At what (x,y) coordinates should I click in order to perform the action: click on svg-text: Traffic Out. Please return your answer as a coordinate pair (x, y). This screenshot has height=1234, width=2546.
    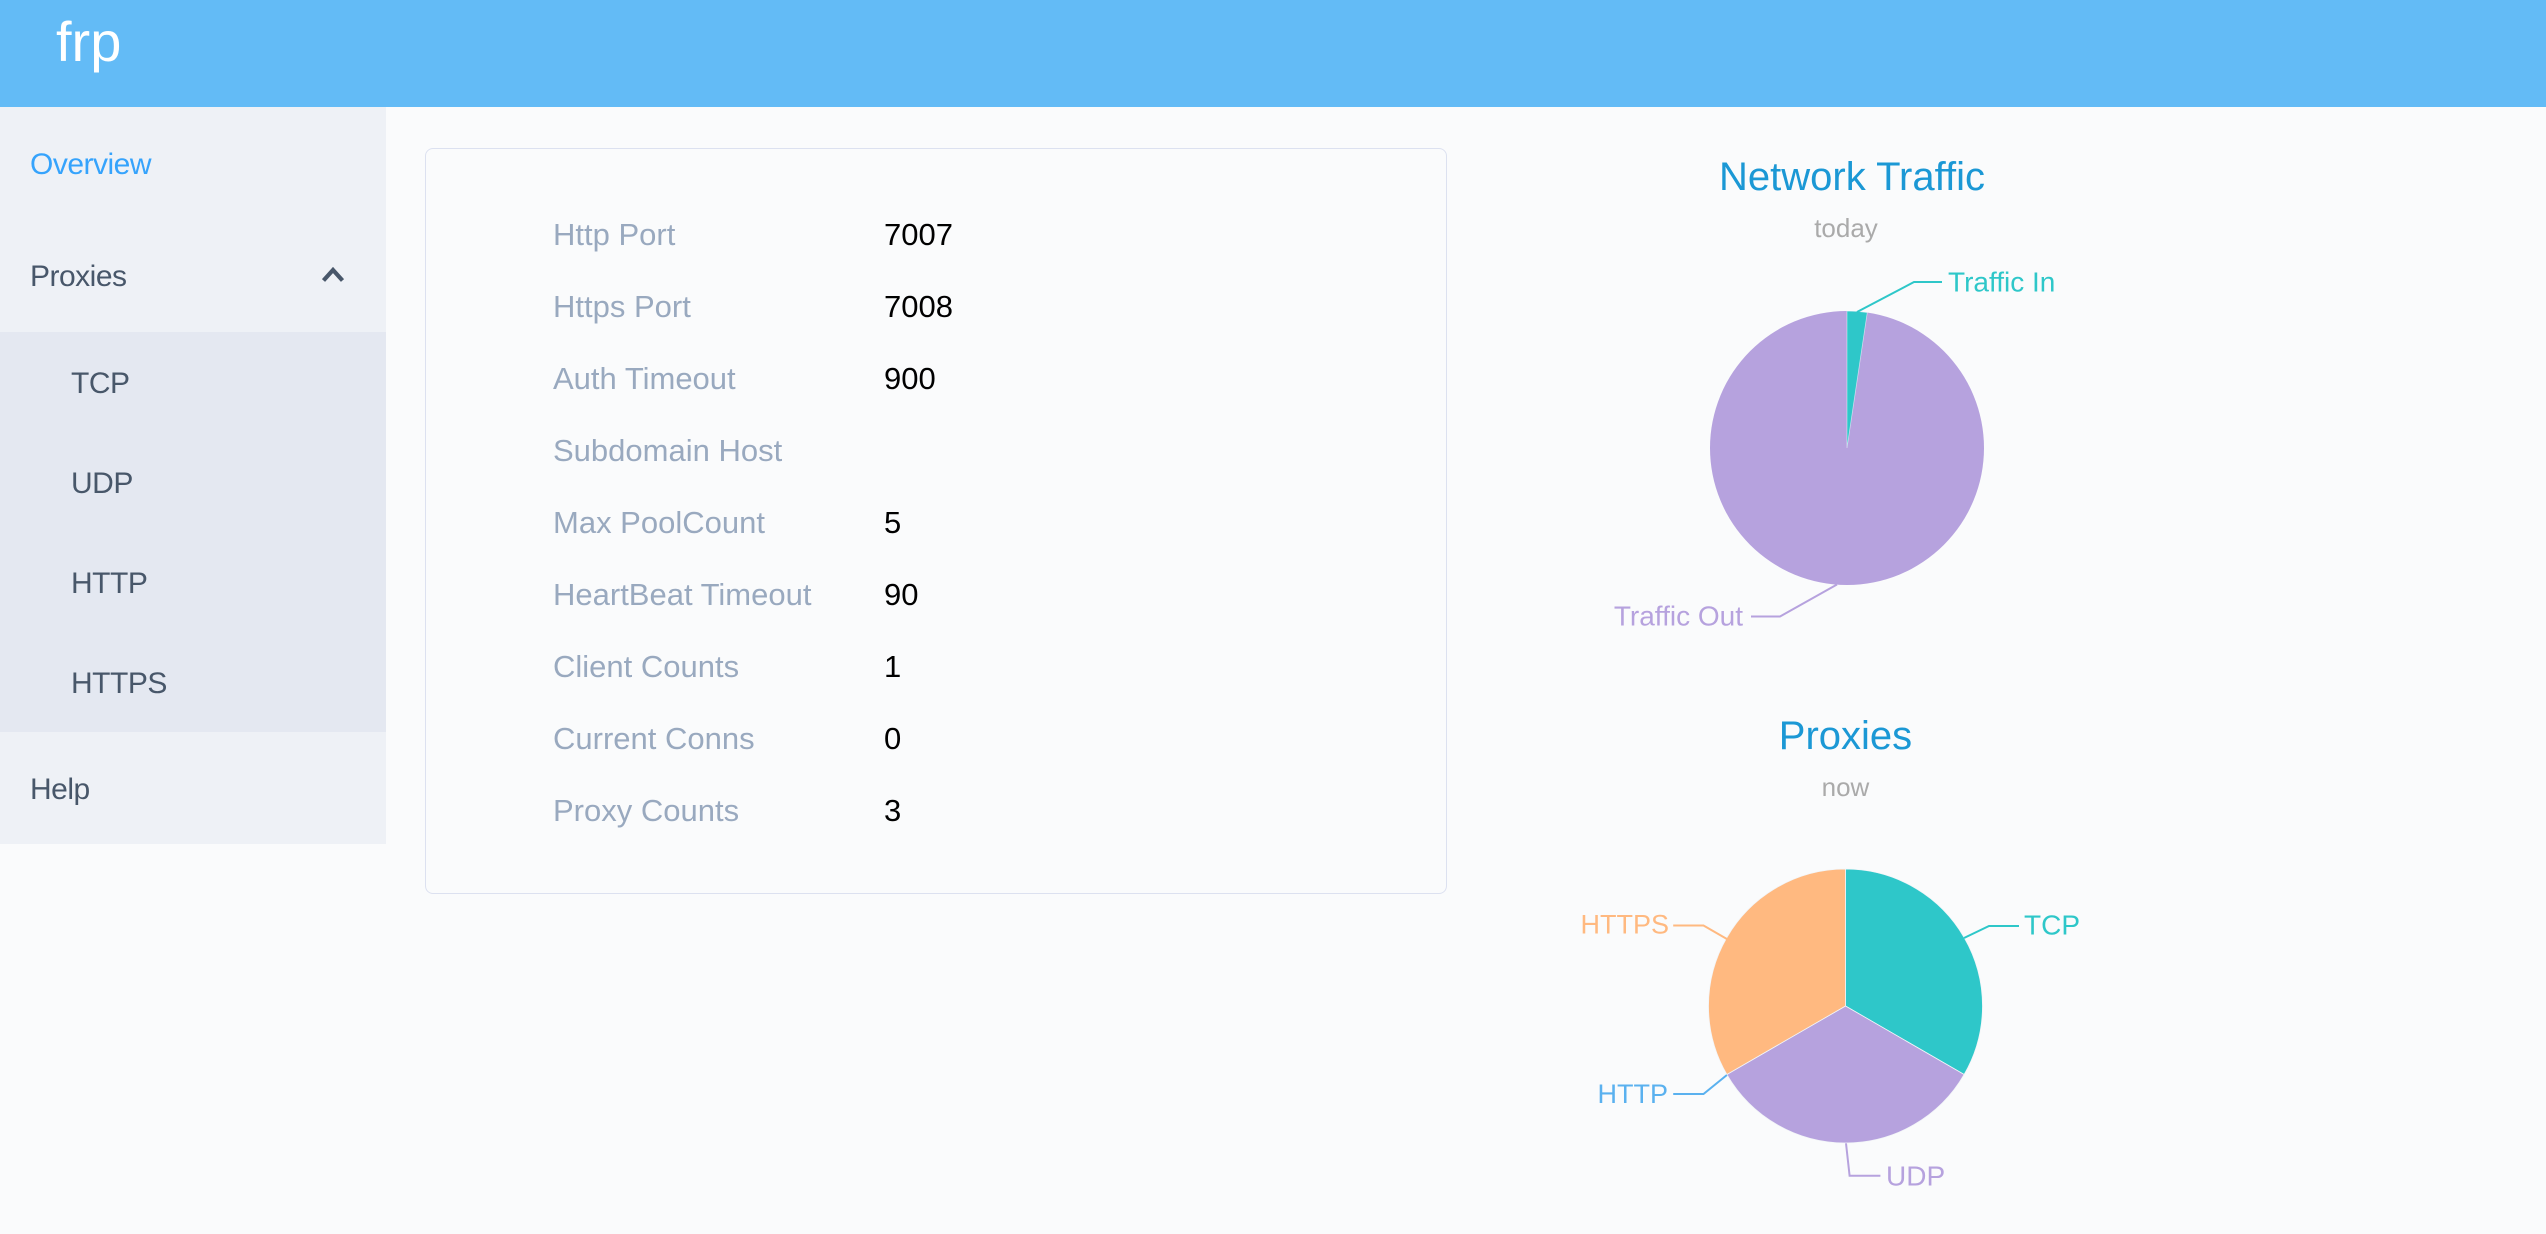
    Looking at the image, I should click on (1678, 616).